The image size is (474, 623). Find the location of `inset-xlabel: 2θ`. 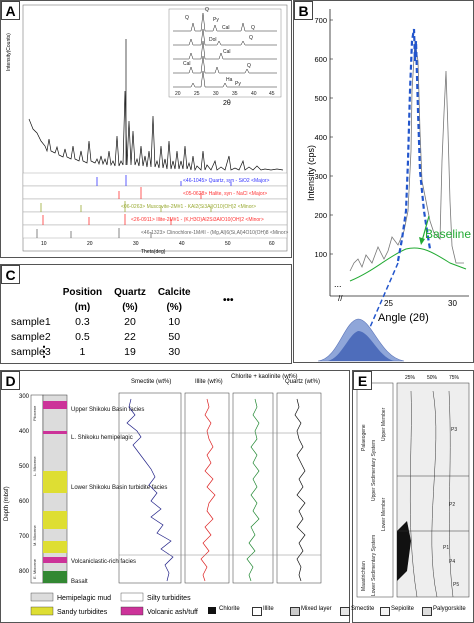

inset-xlabel: 2θ is located at coordinates (227, 103).